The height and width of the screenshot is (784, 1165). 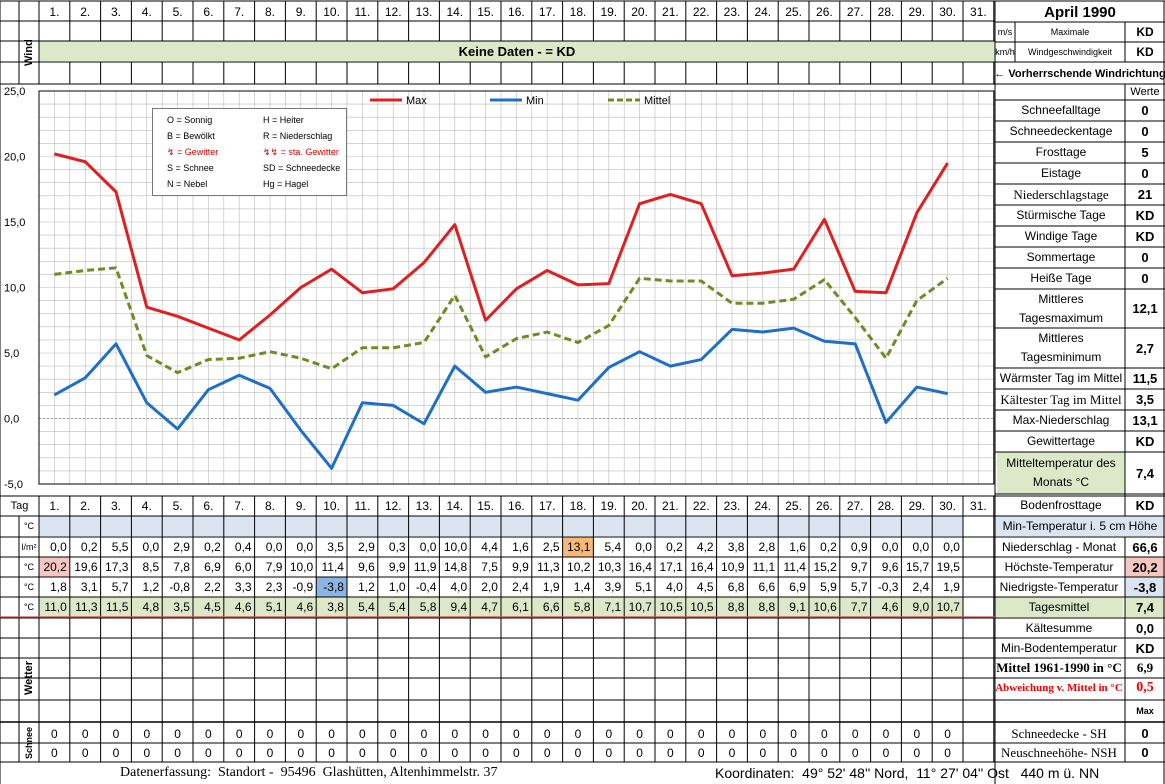 What do you see at coordinates (1059, 667) in the screenshot?
I see `bottom-stat-label: Mittel 1961-1990 in °C` at bounding box center [1059, 667].